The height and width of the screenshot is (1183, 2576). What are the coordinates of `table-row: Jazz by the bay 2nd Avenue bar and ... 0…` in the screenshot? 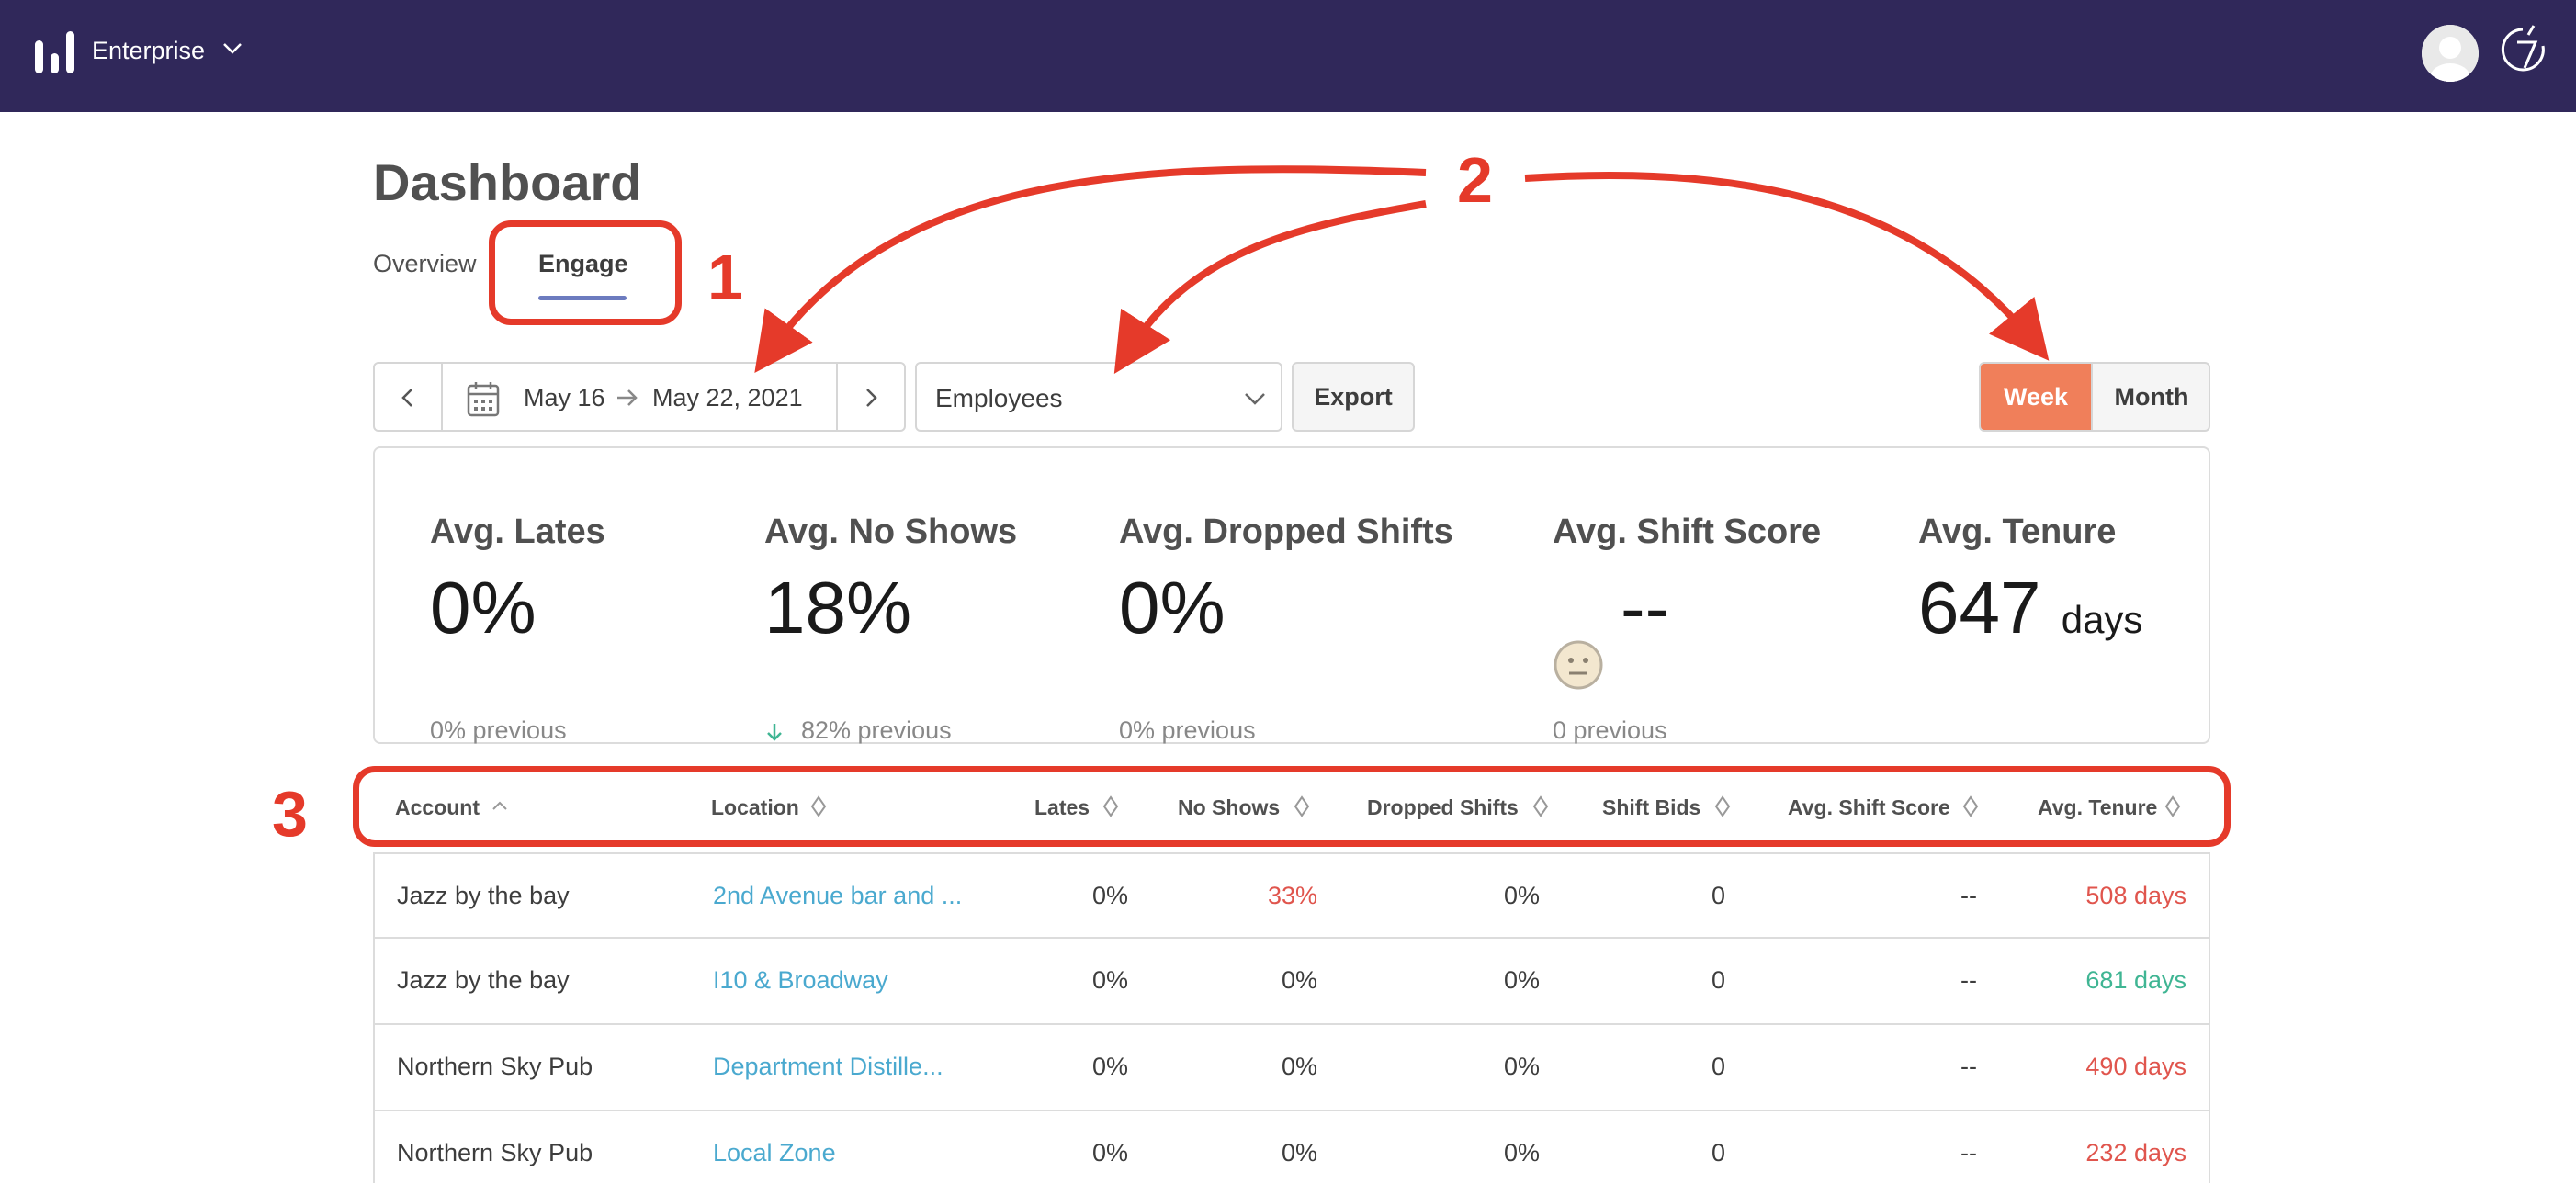 It's located at (1291, 895).